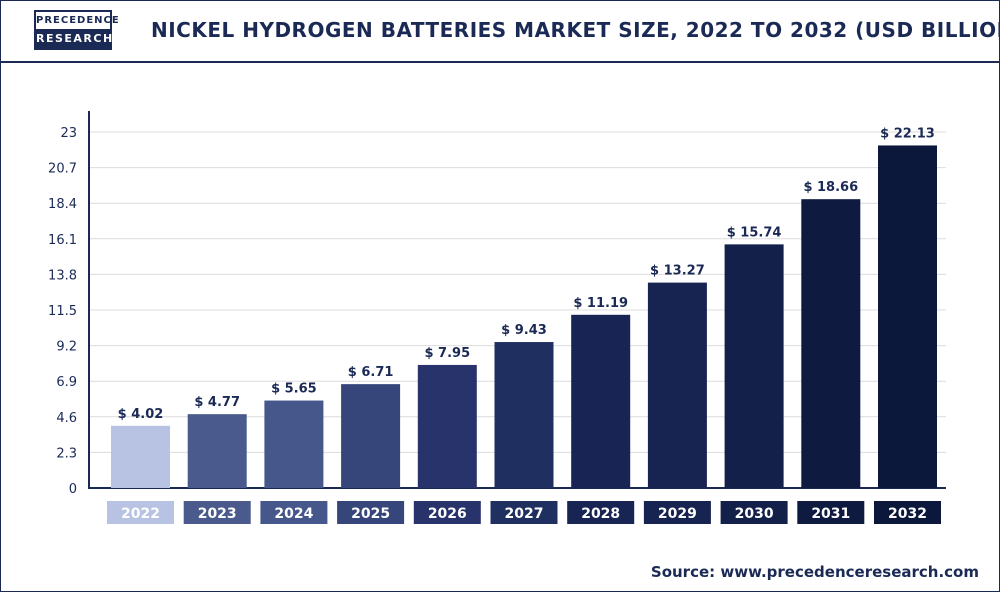 The height and width of the screenshot is (592, 1000). Describe the element at coordinates (73, 489) in the screenshot. I see `y-tick-label: 0` at that location.